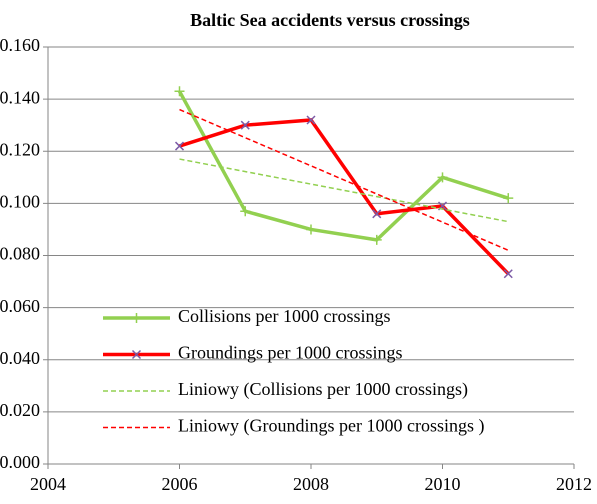 Image resolution: width=597 pixels, height=504 pixels. Describe the element at coordinates (20, 410) in the screenshot. I see `y-tick-label: 0.020` at that location.